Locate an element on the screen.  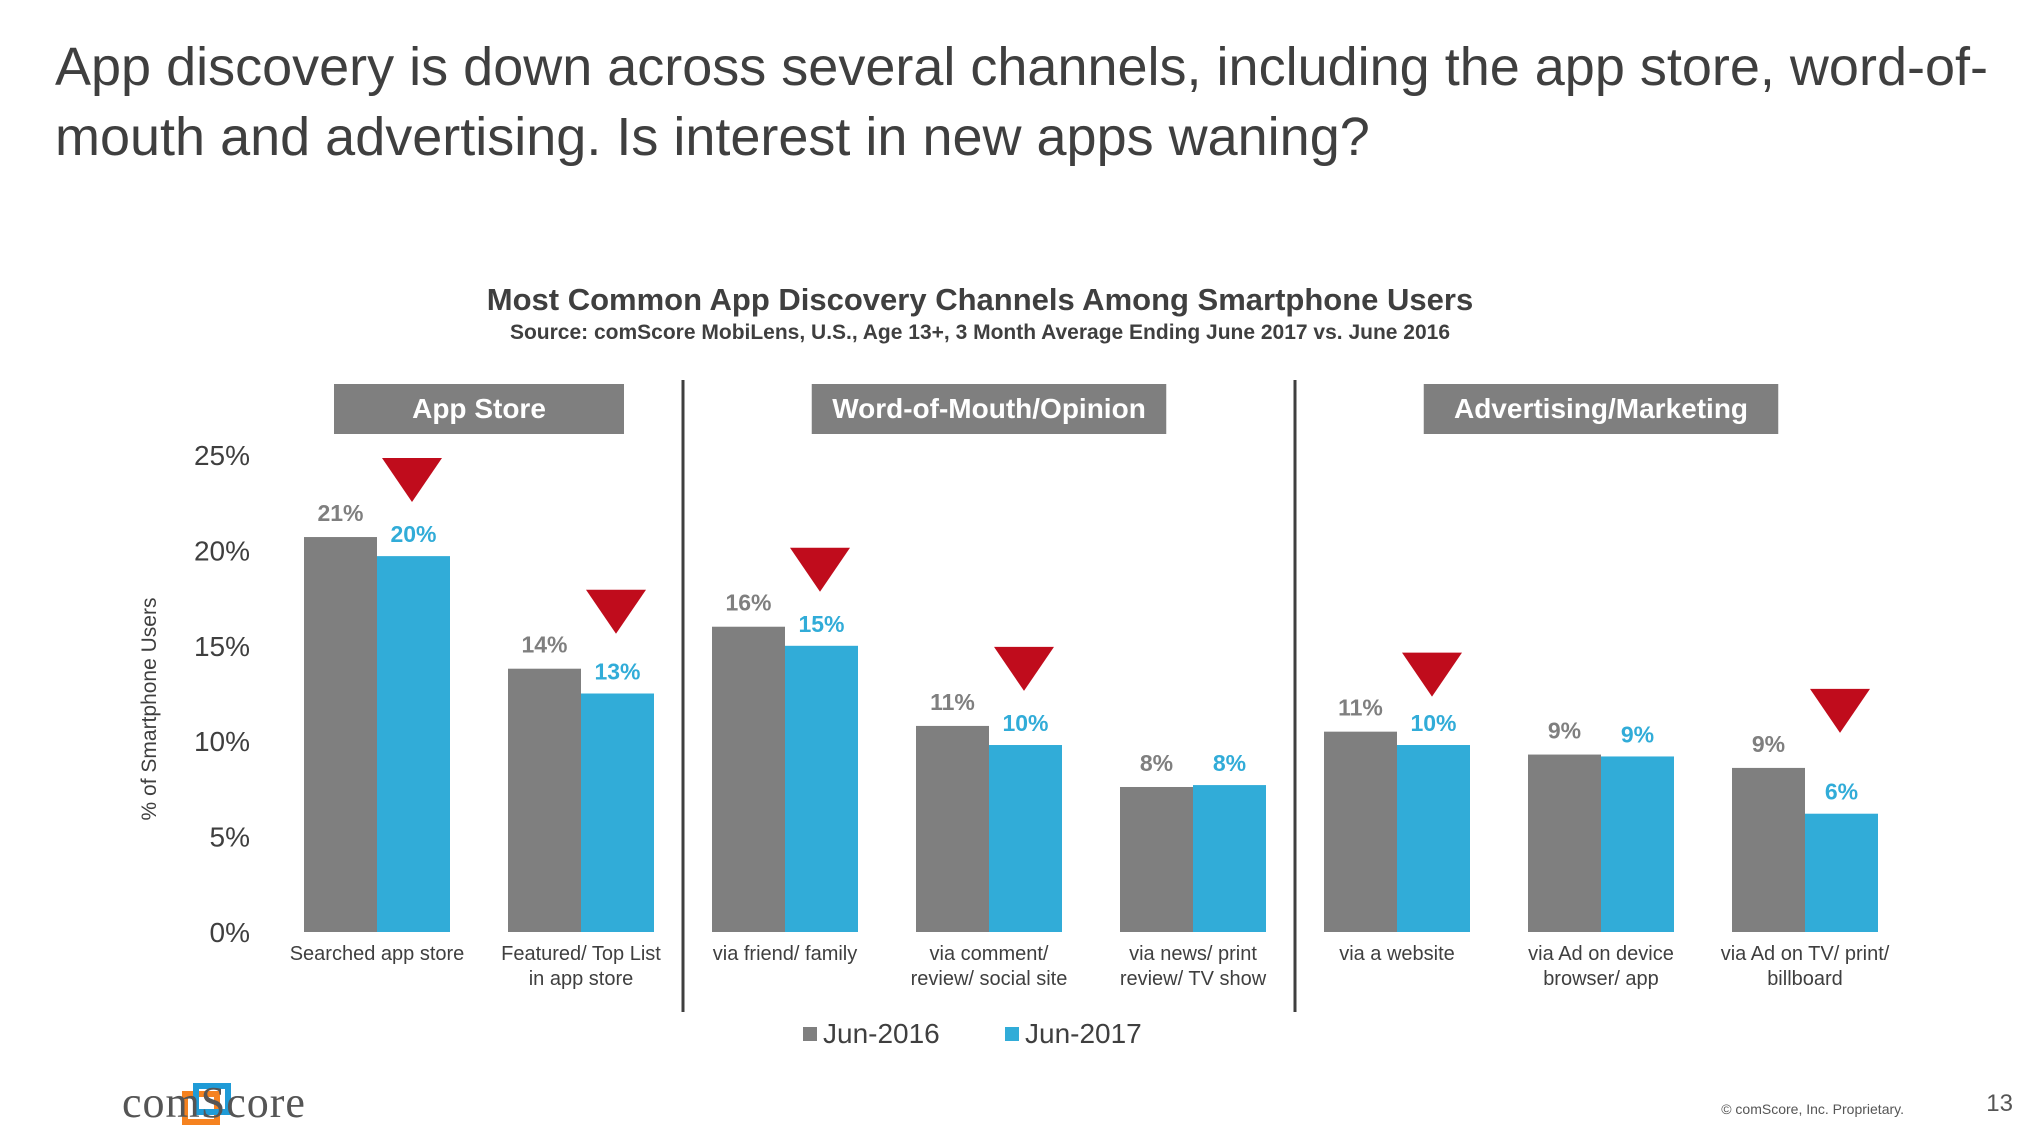
x-tick-label: via a website is located at coordinates (1397, 954).